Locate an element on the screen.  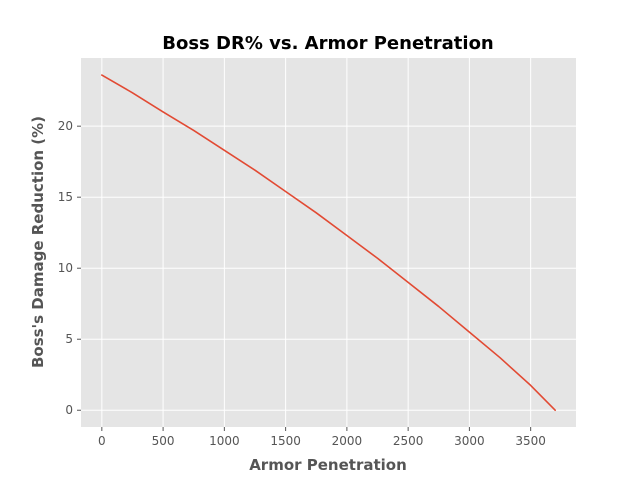
x-tick-label: 3000 is located at coordinates (469, 441).